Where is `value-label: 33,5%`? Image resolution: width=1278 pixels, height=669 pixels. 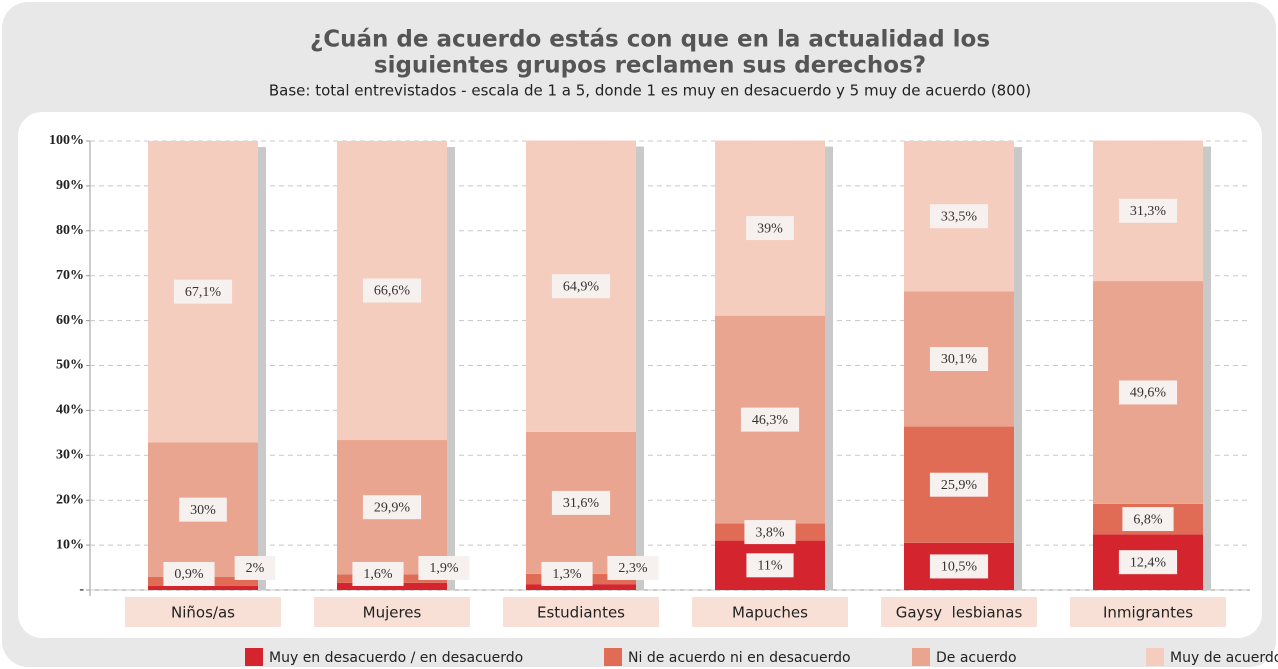 value-label: 33,5% is located at coordinates (959, 216).